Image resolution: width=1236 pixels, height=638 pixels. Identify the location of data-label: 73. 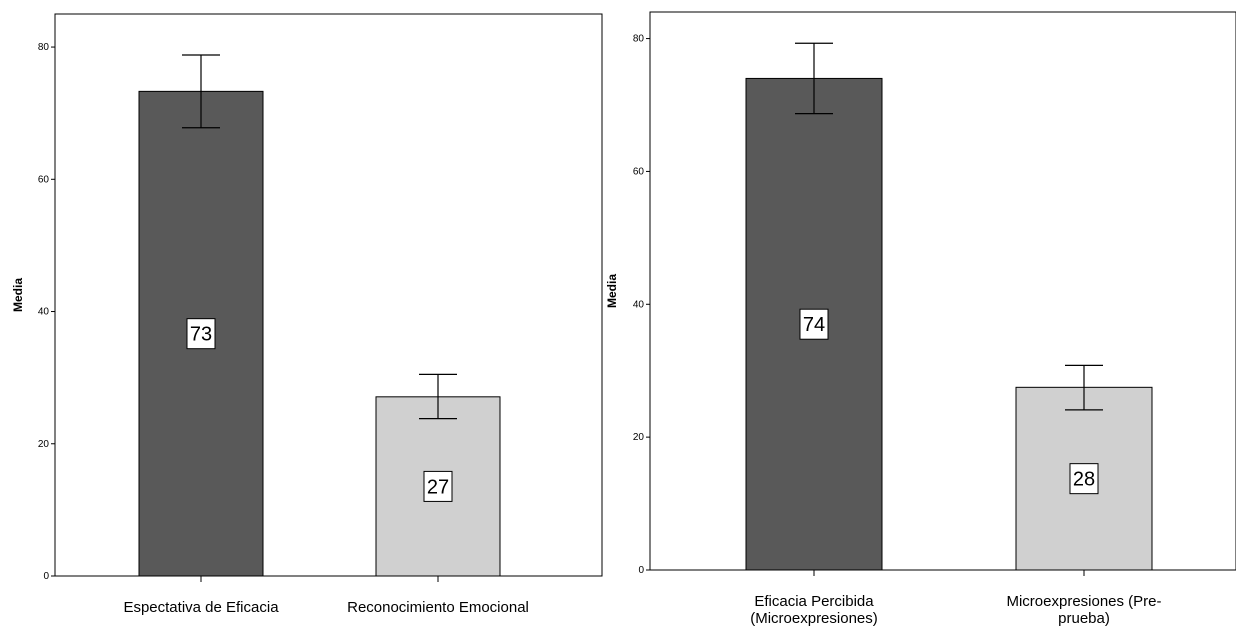
(201, 335).